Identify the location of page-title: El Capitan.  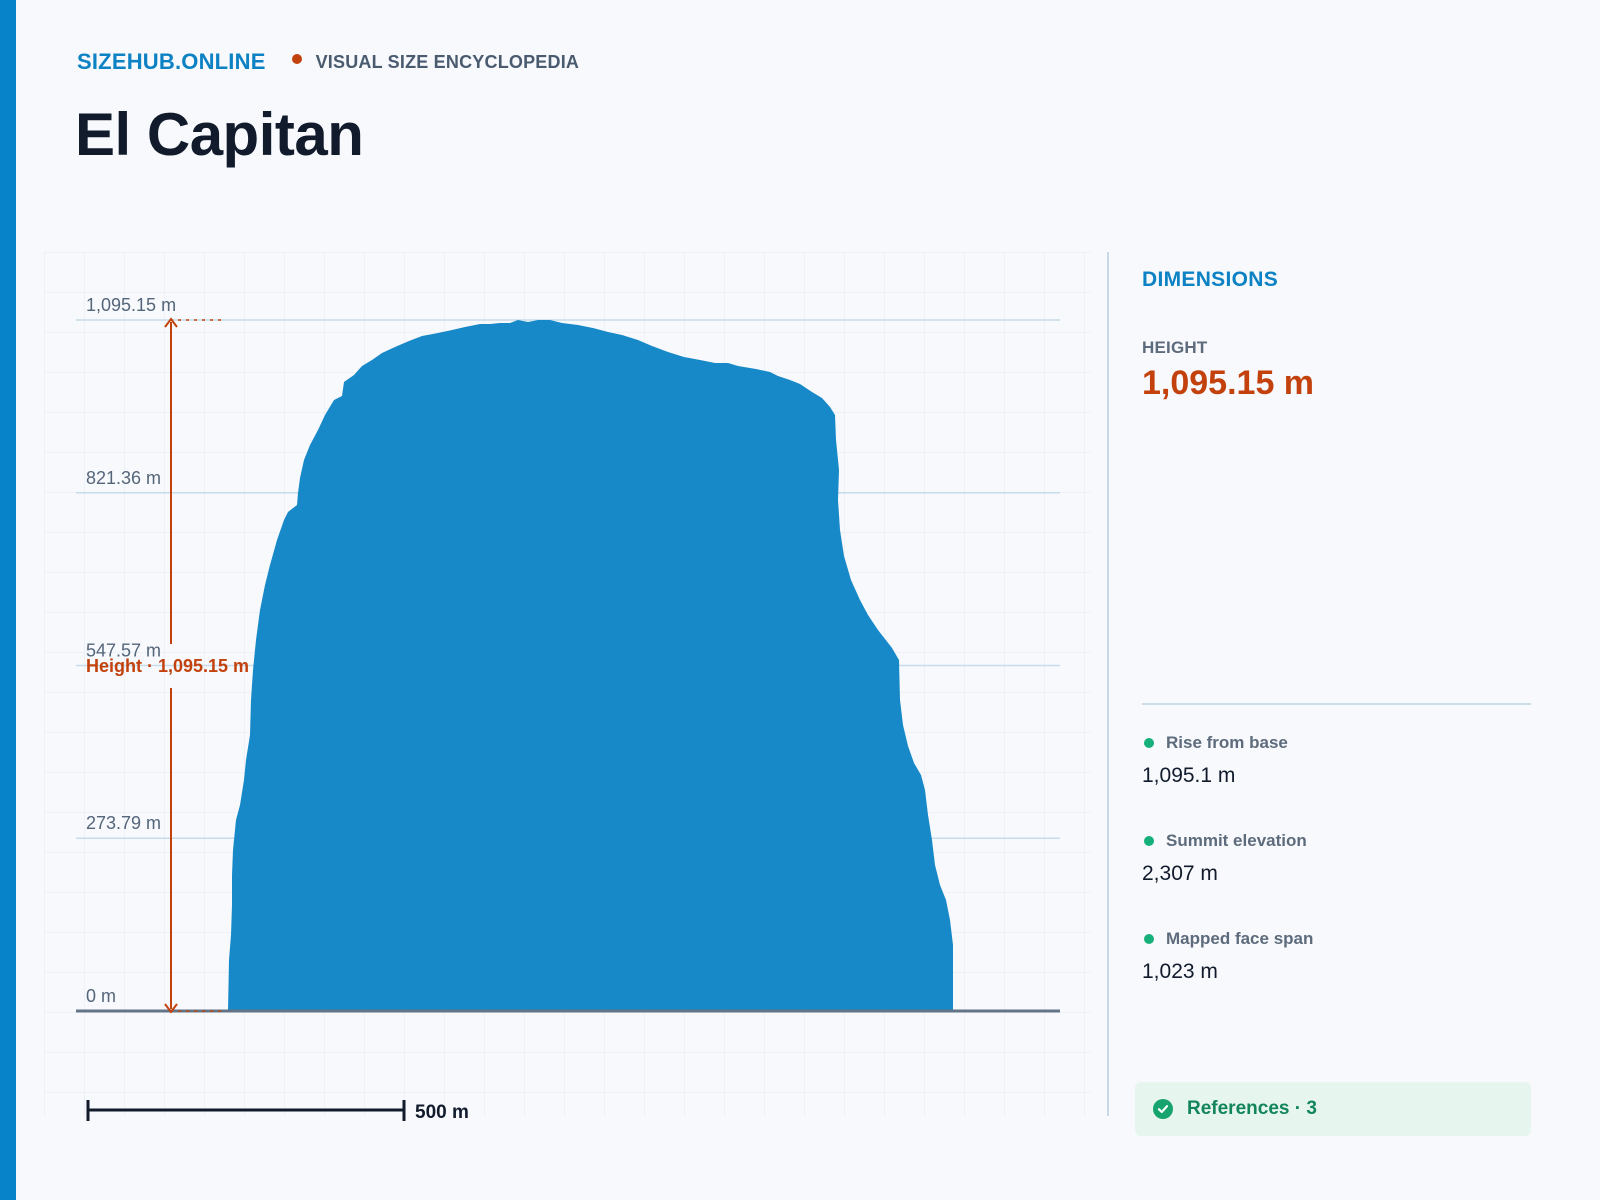
(219, 134).